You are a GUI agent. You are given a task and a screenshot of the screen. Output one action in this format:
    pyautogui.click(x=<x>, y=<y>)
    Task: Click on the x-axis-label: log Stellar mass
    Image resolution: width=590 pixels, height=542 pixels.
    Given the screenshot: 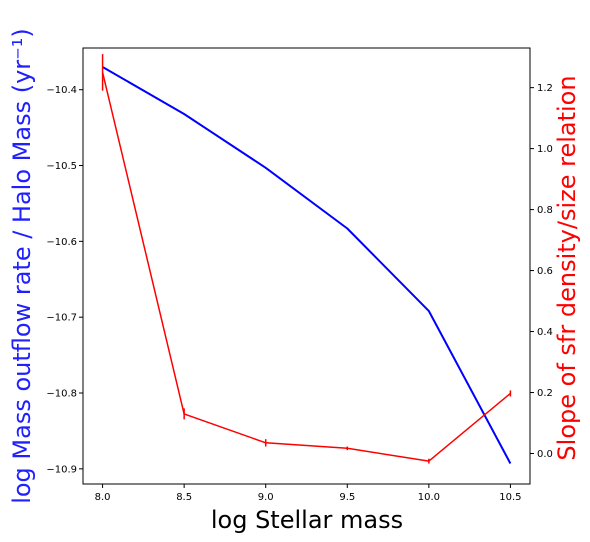 What is the action you would take?
    pyautogui.click(x=307, y=520)
    